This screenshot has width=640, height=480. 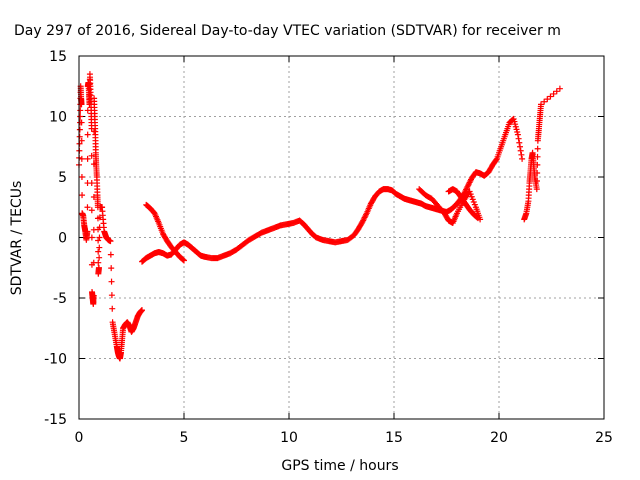 I want to click on y-tick-label: 15, so click(x=58, y=57).